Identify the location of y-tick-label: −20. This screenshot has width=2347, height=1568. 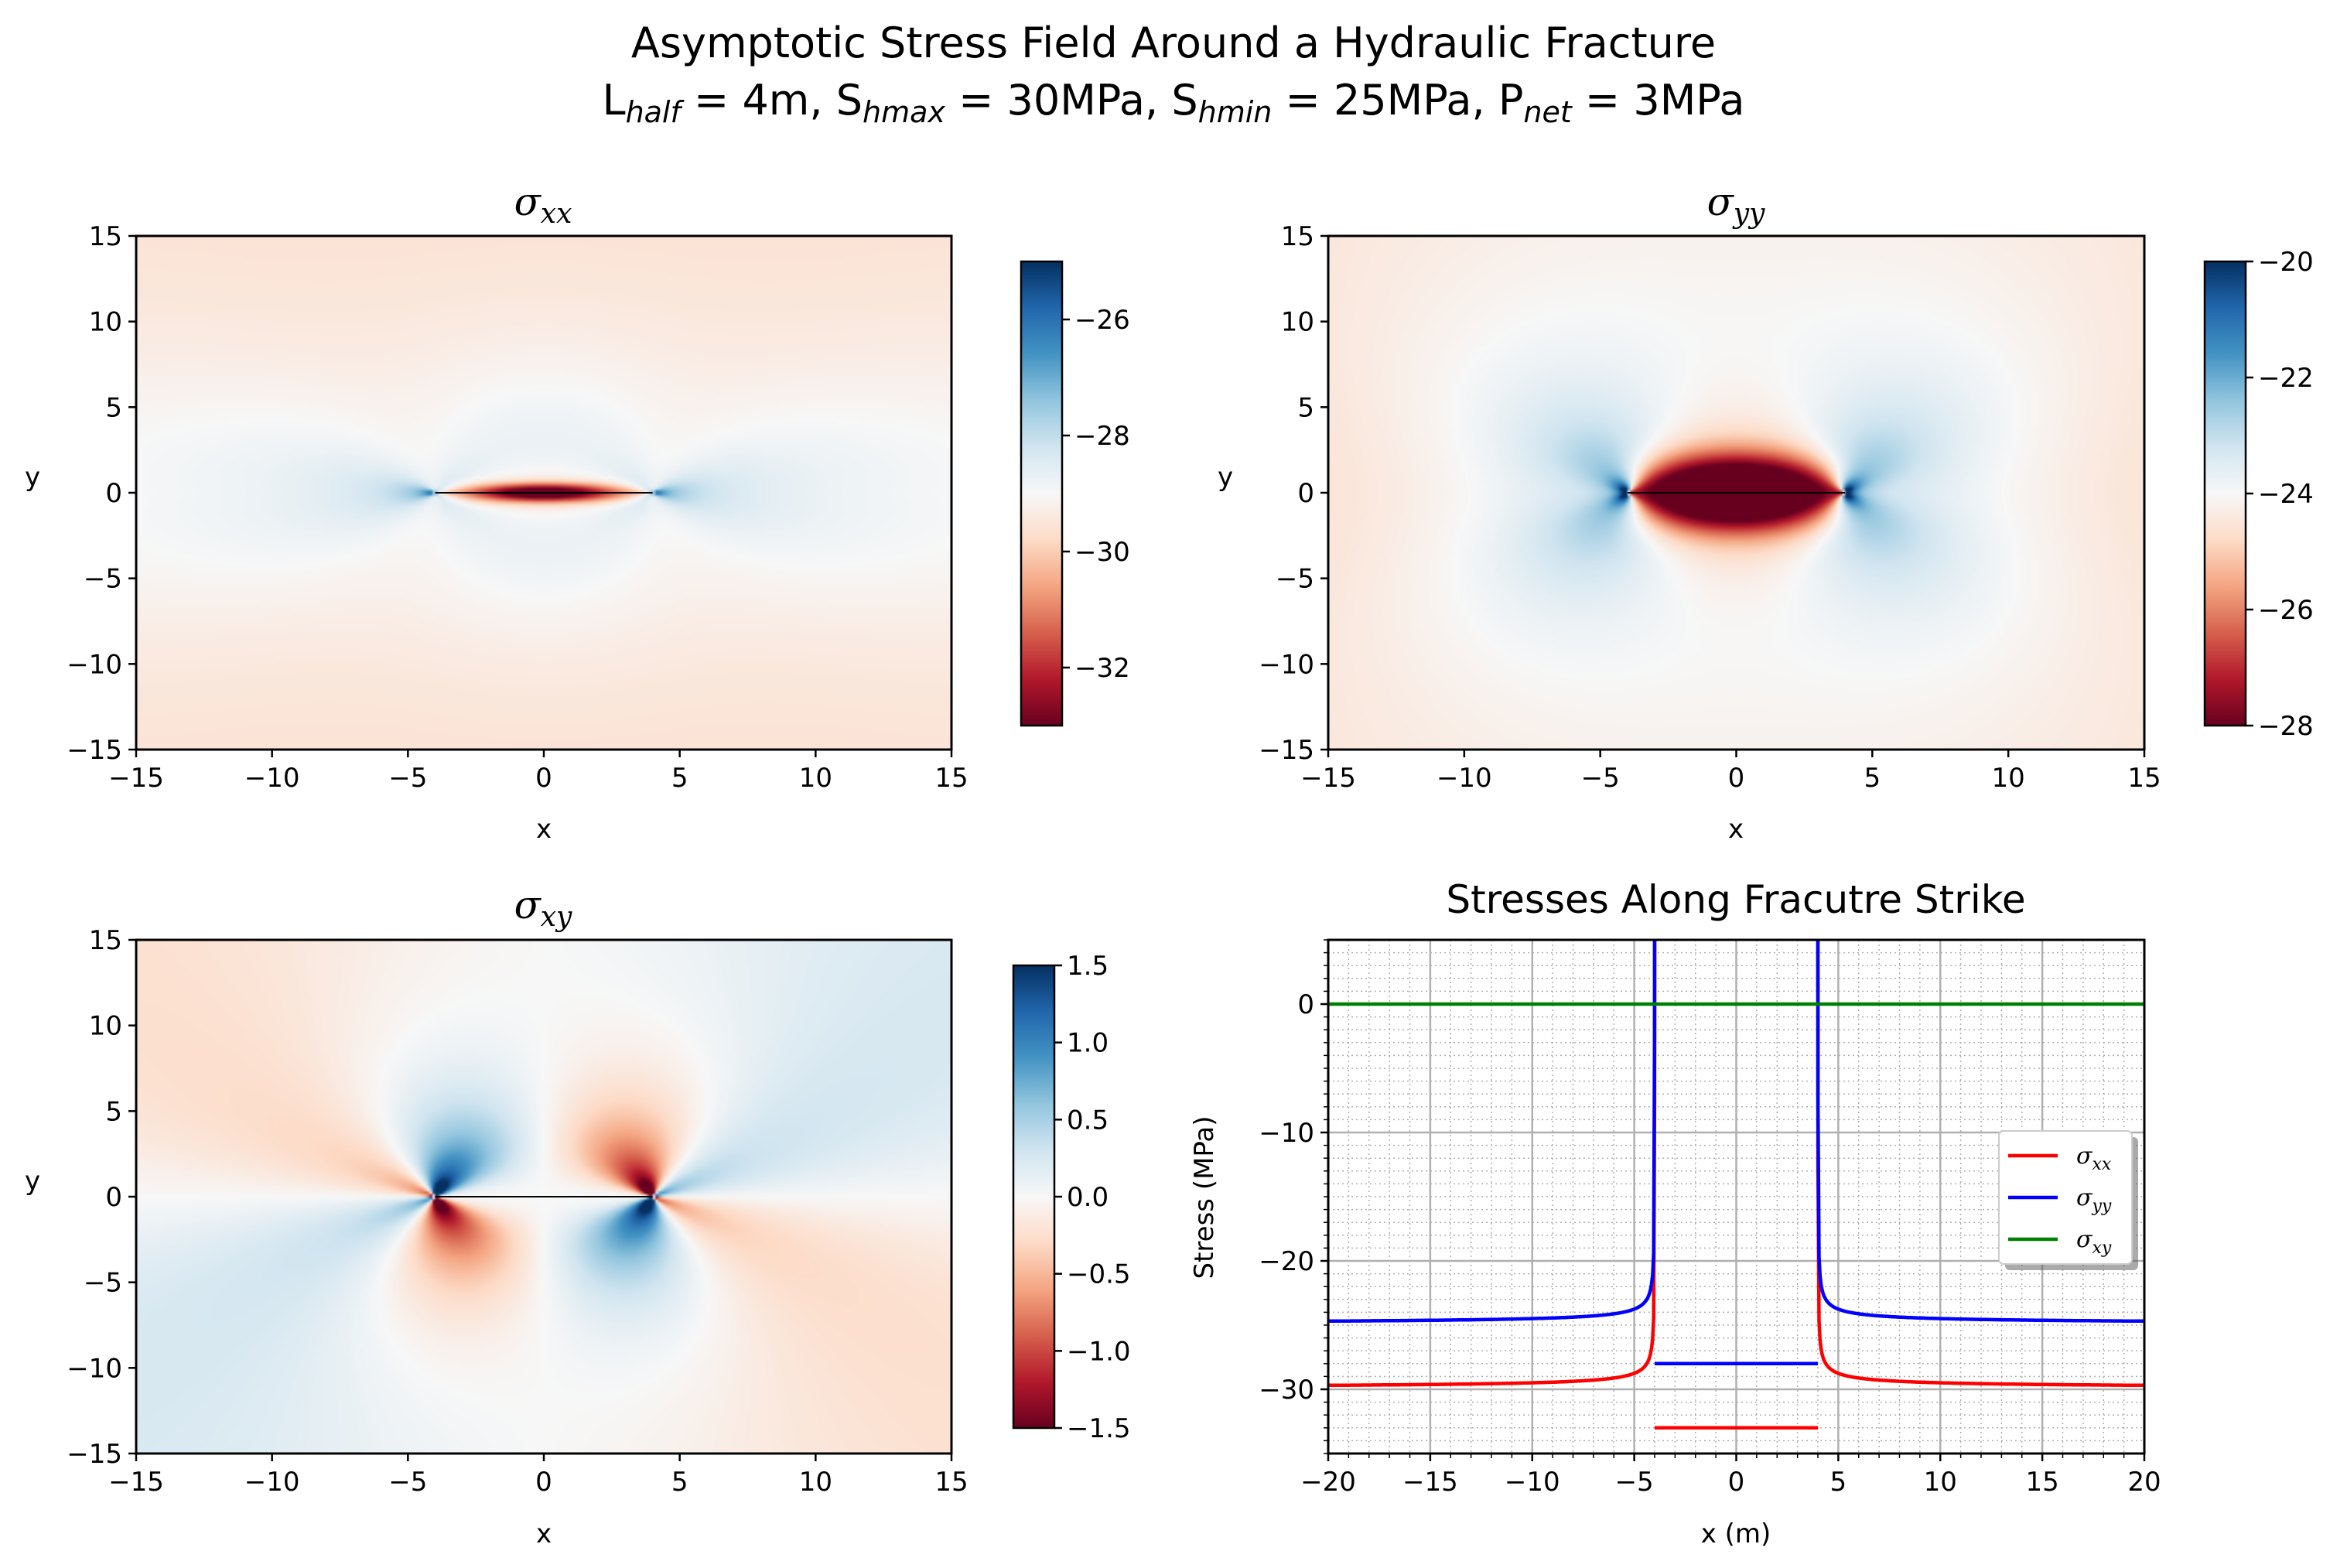
(1286, 1261).